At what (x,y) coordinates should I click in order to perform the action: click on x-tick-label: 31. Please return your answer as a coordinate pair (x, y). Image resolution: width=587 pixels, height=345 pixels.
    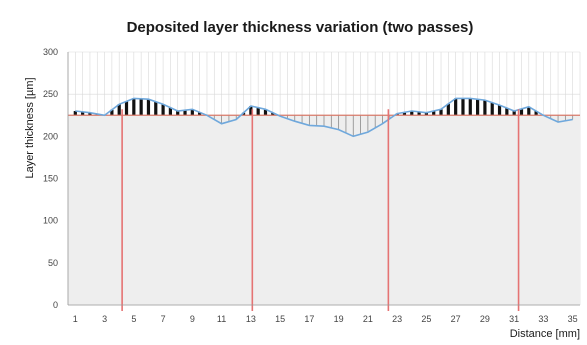
    Looking at the image, I should click on (514, 319).